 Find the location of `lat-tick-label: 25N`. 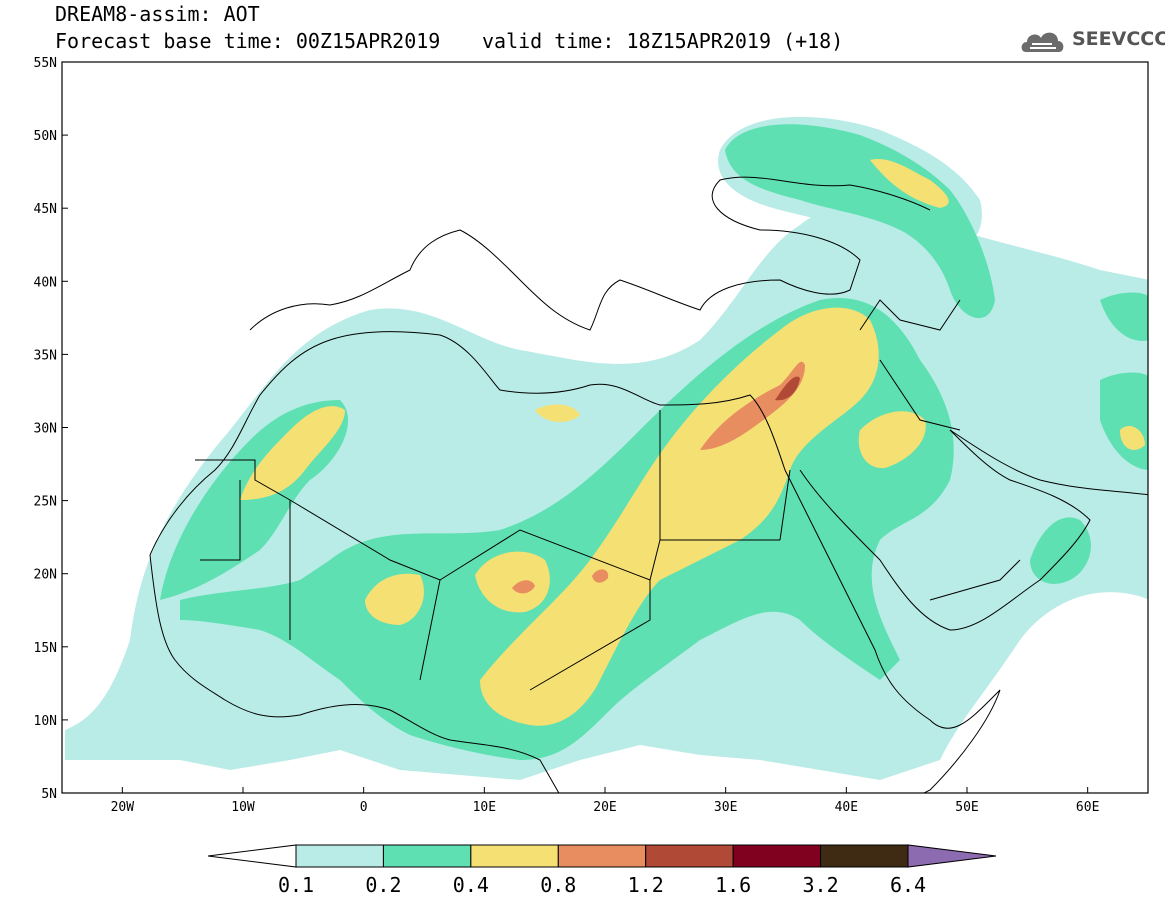

lat-tick-label: 25N is located at coordinates (45, 502).